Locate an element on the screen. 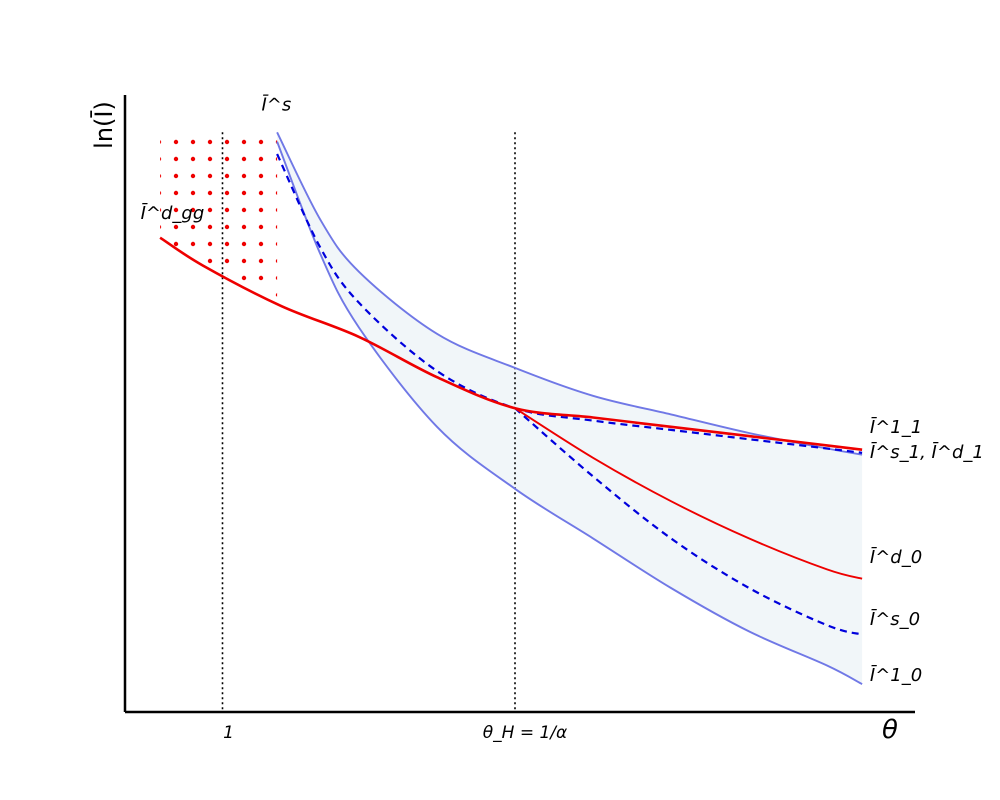 The width and height of the screenshot is (1000, 800). annotation-4: Ī^d_0 is located at coordinates (896, 557).